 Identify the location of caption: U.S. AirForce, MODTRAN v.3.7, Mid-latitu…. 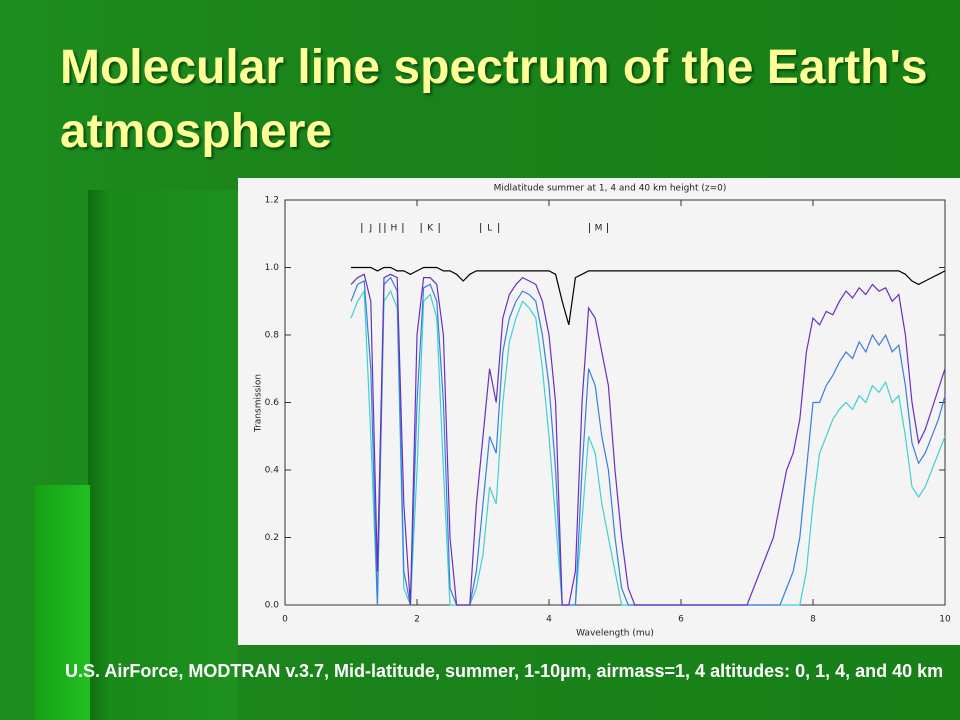
(504, 671).